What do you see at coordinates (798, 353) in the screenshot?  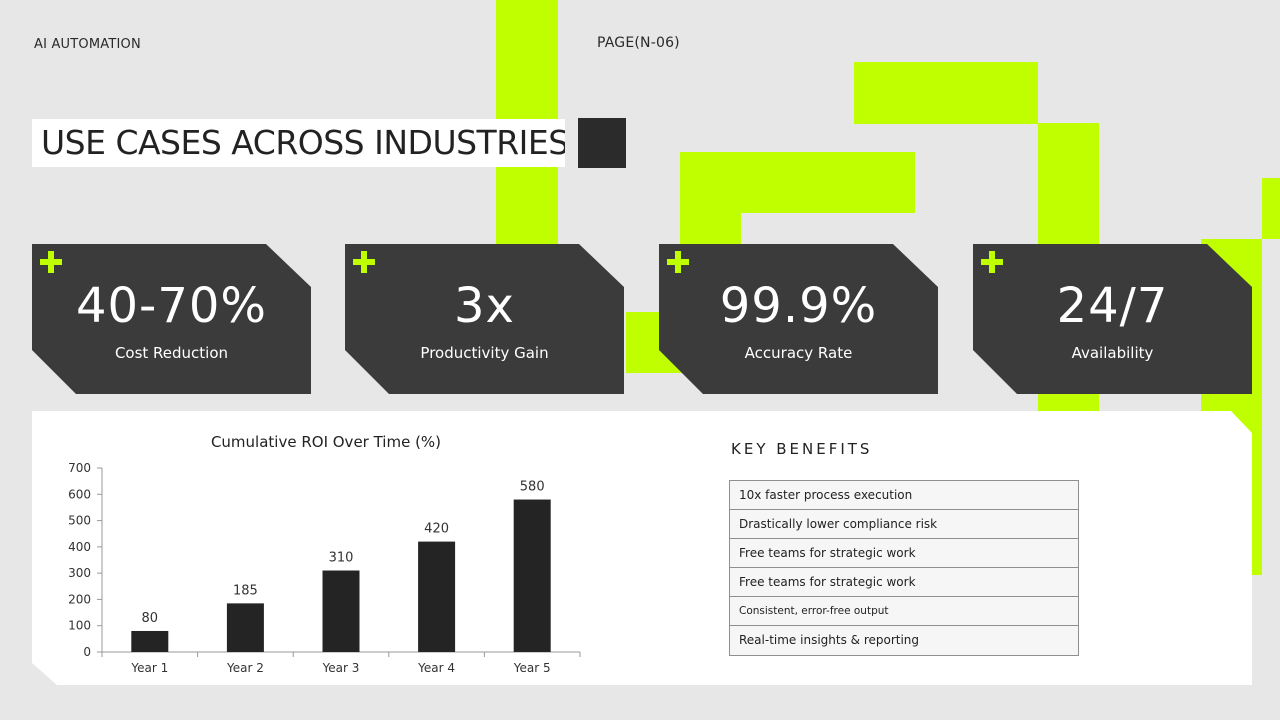 I see `stat-label: Accuracy Rate` at bounding box center [798, 353].